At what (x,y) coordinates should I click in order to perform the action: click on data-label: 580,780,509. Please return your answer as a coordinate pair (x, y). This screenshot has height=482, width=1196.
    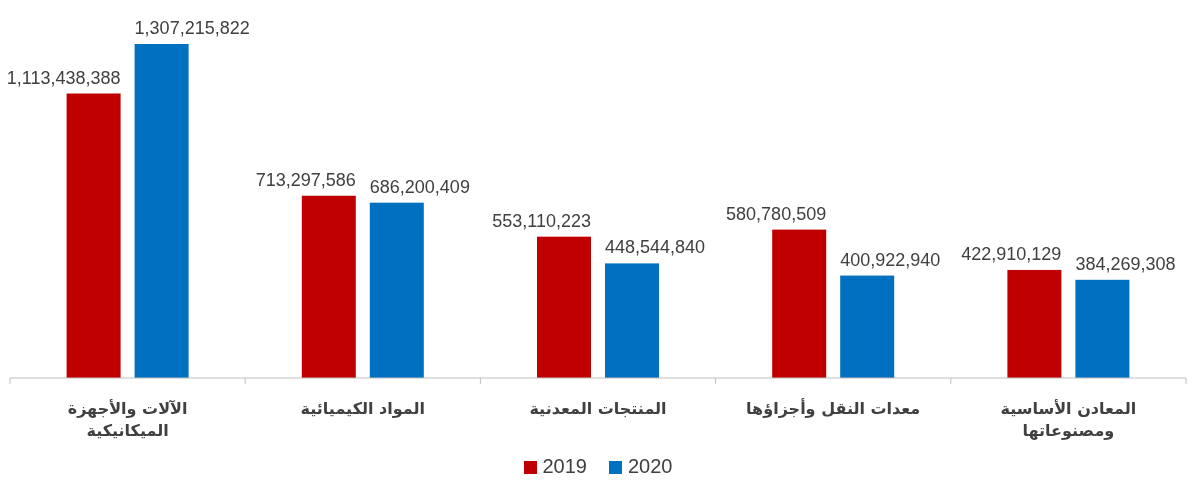
    Looking at the image, I should click on (776, 213).